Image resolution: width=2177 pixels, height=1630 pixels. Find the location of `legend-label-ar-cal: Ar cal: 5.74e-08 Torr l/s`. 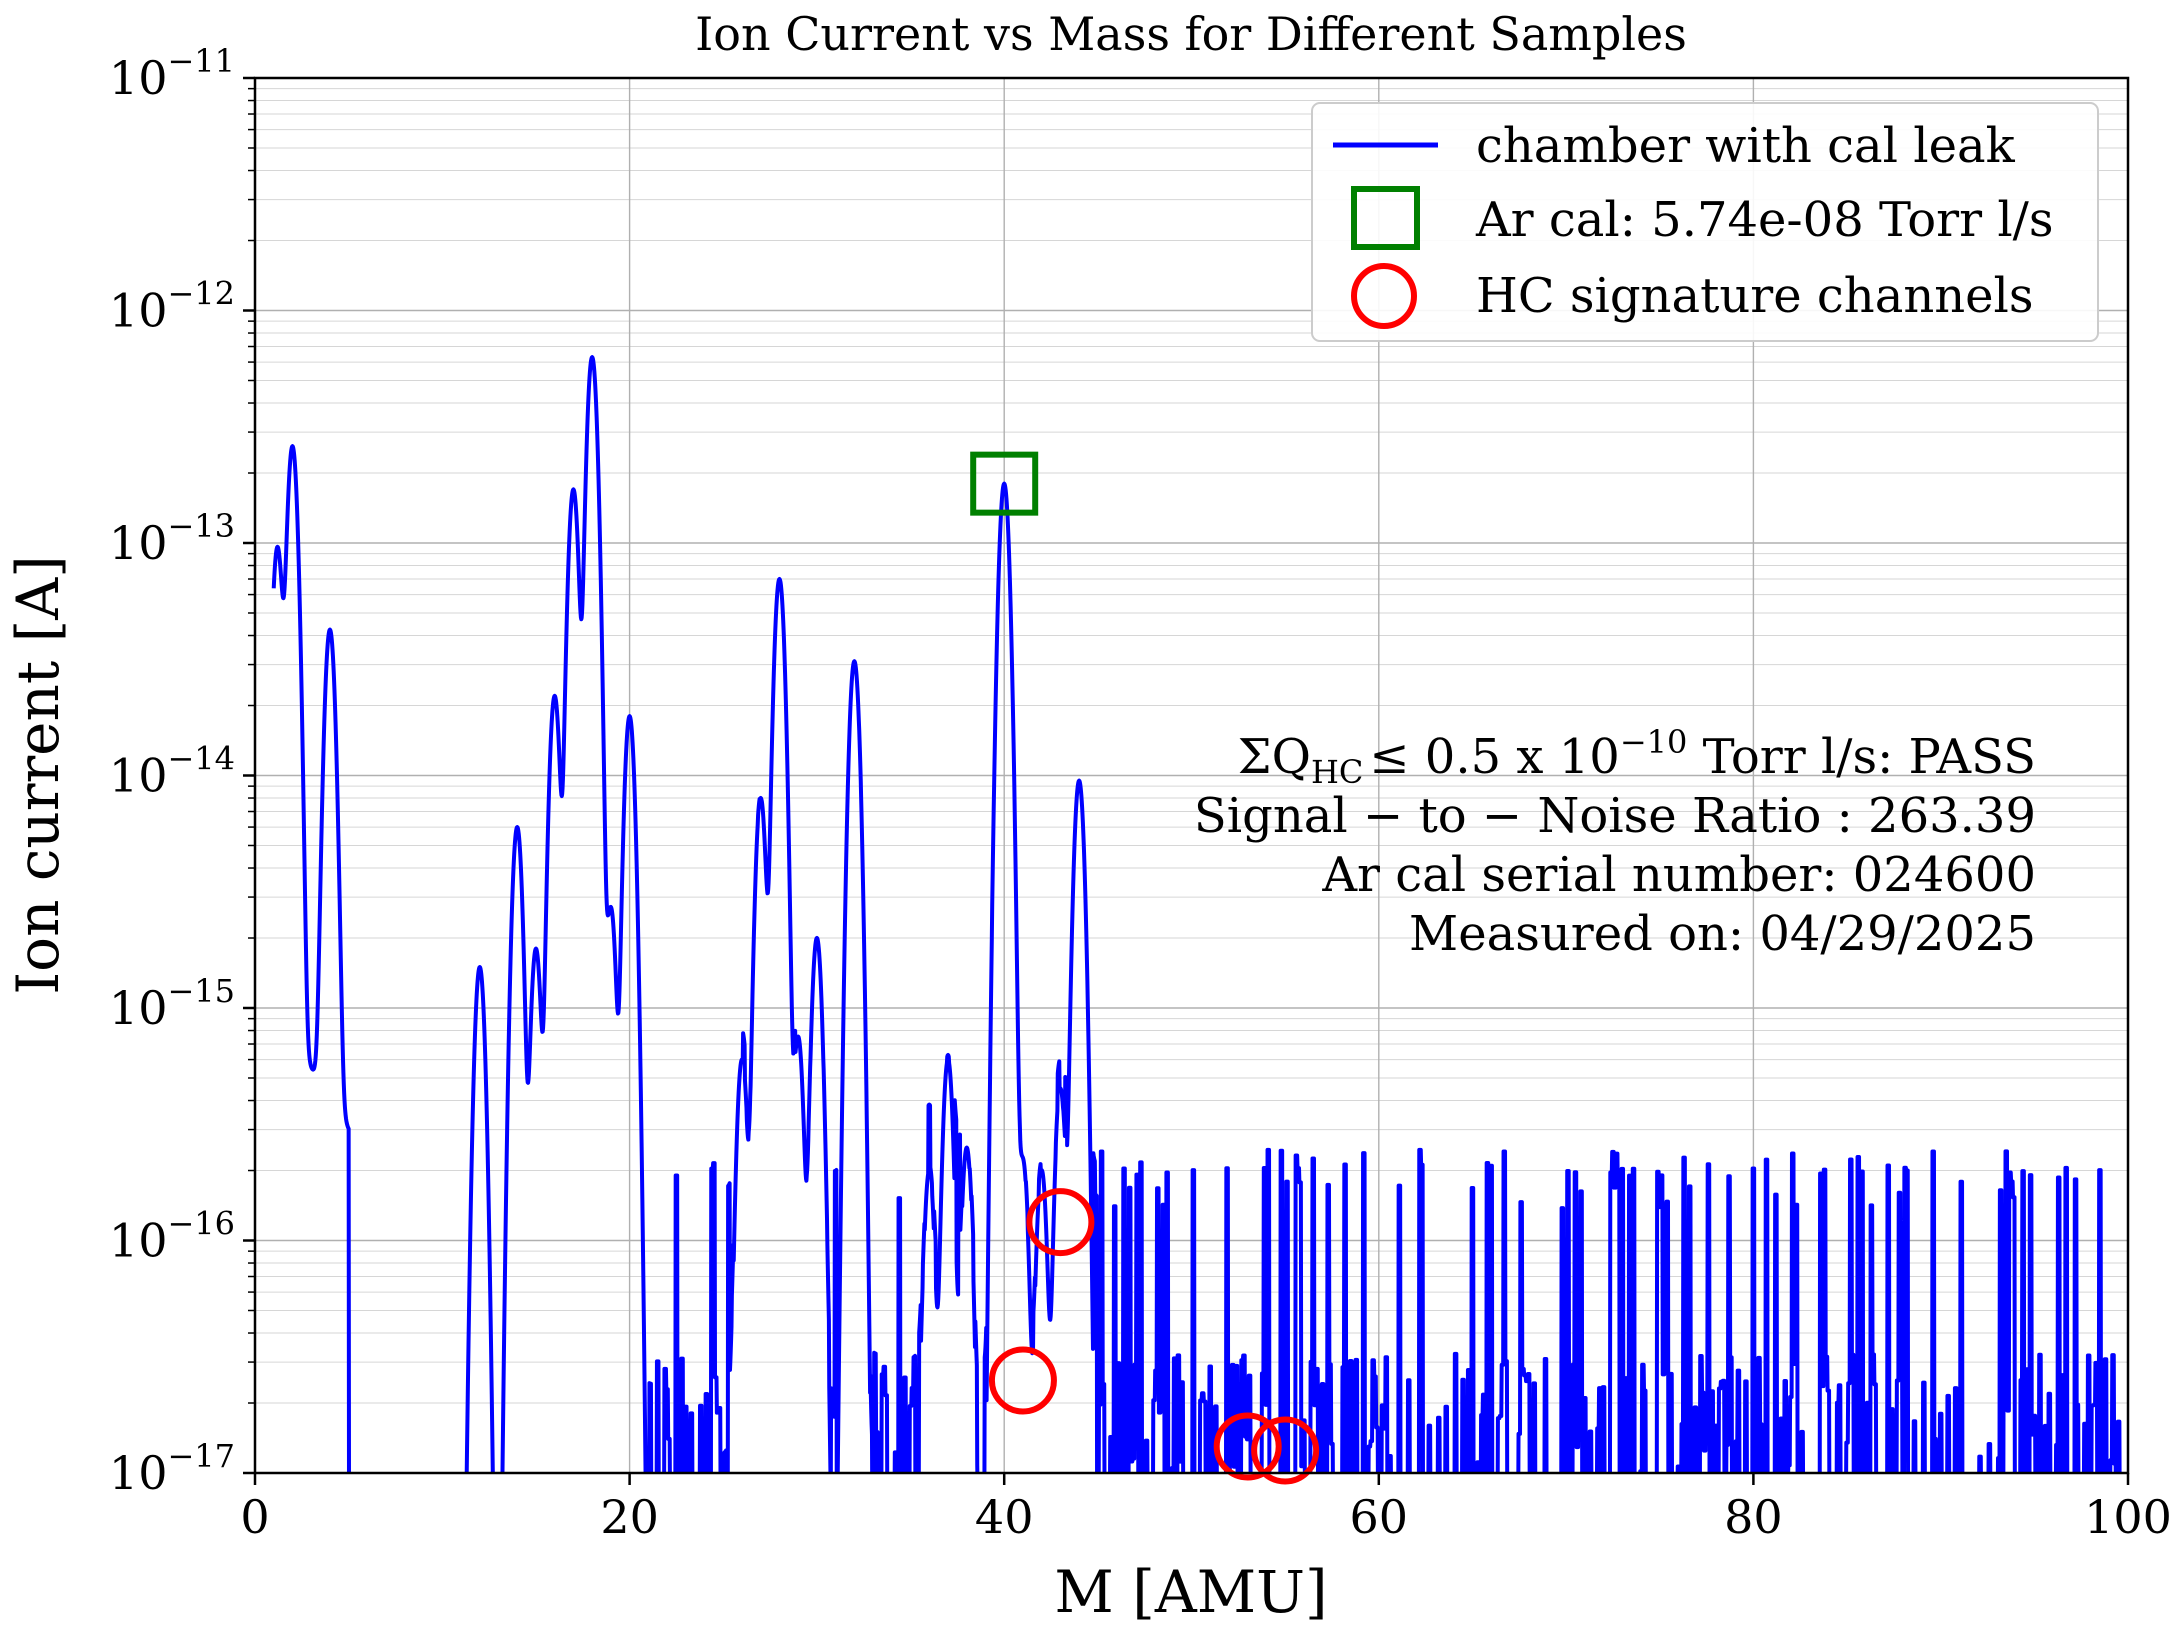

legend-label-ar-cal: Ar cal: 5.74e-08 Torr l/s is located at coordinates (1764, 220).